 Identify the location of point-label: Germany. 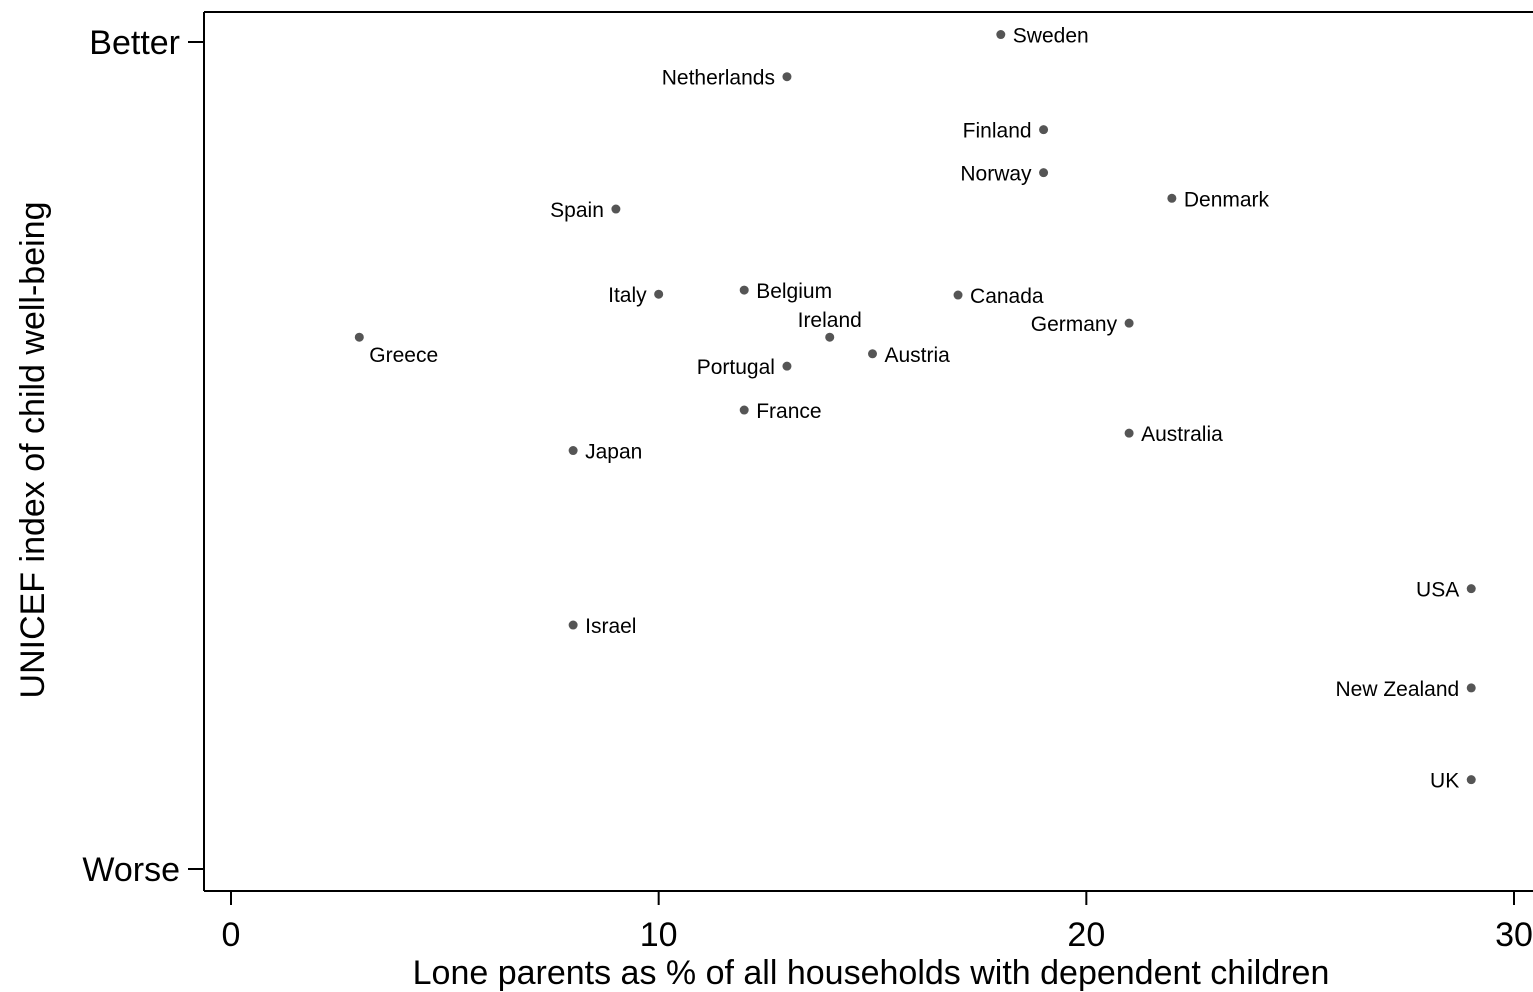
(1074, 324).